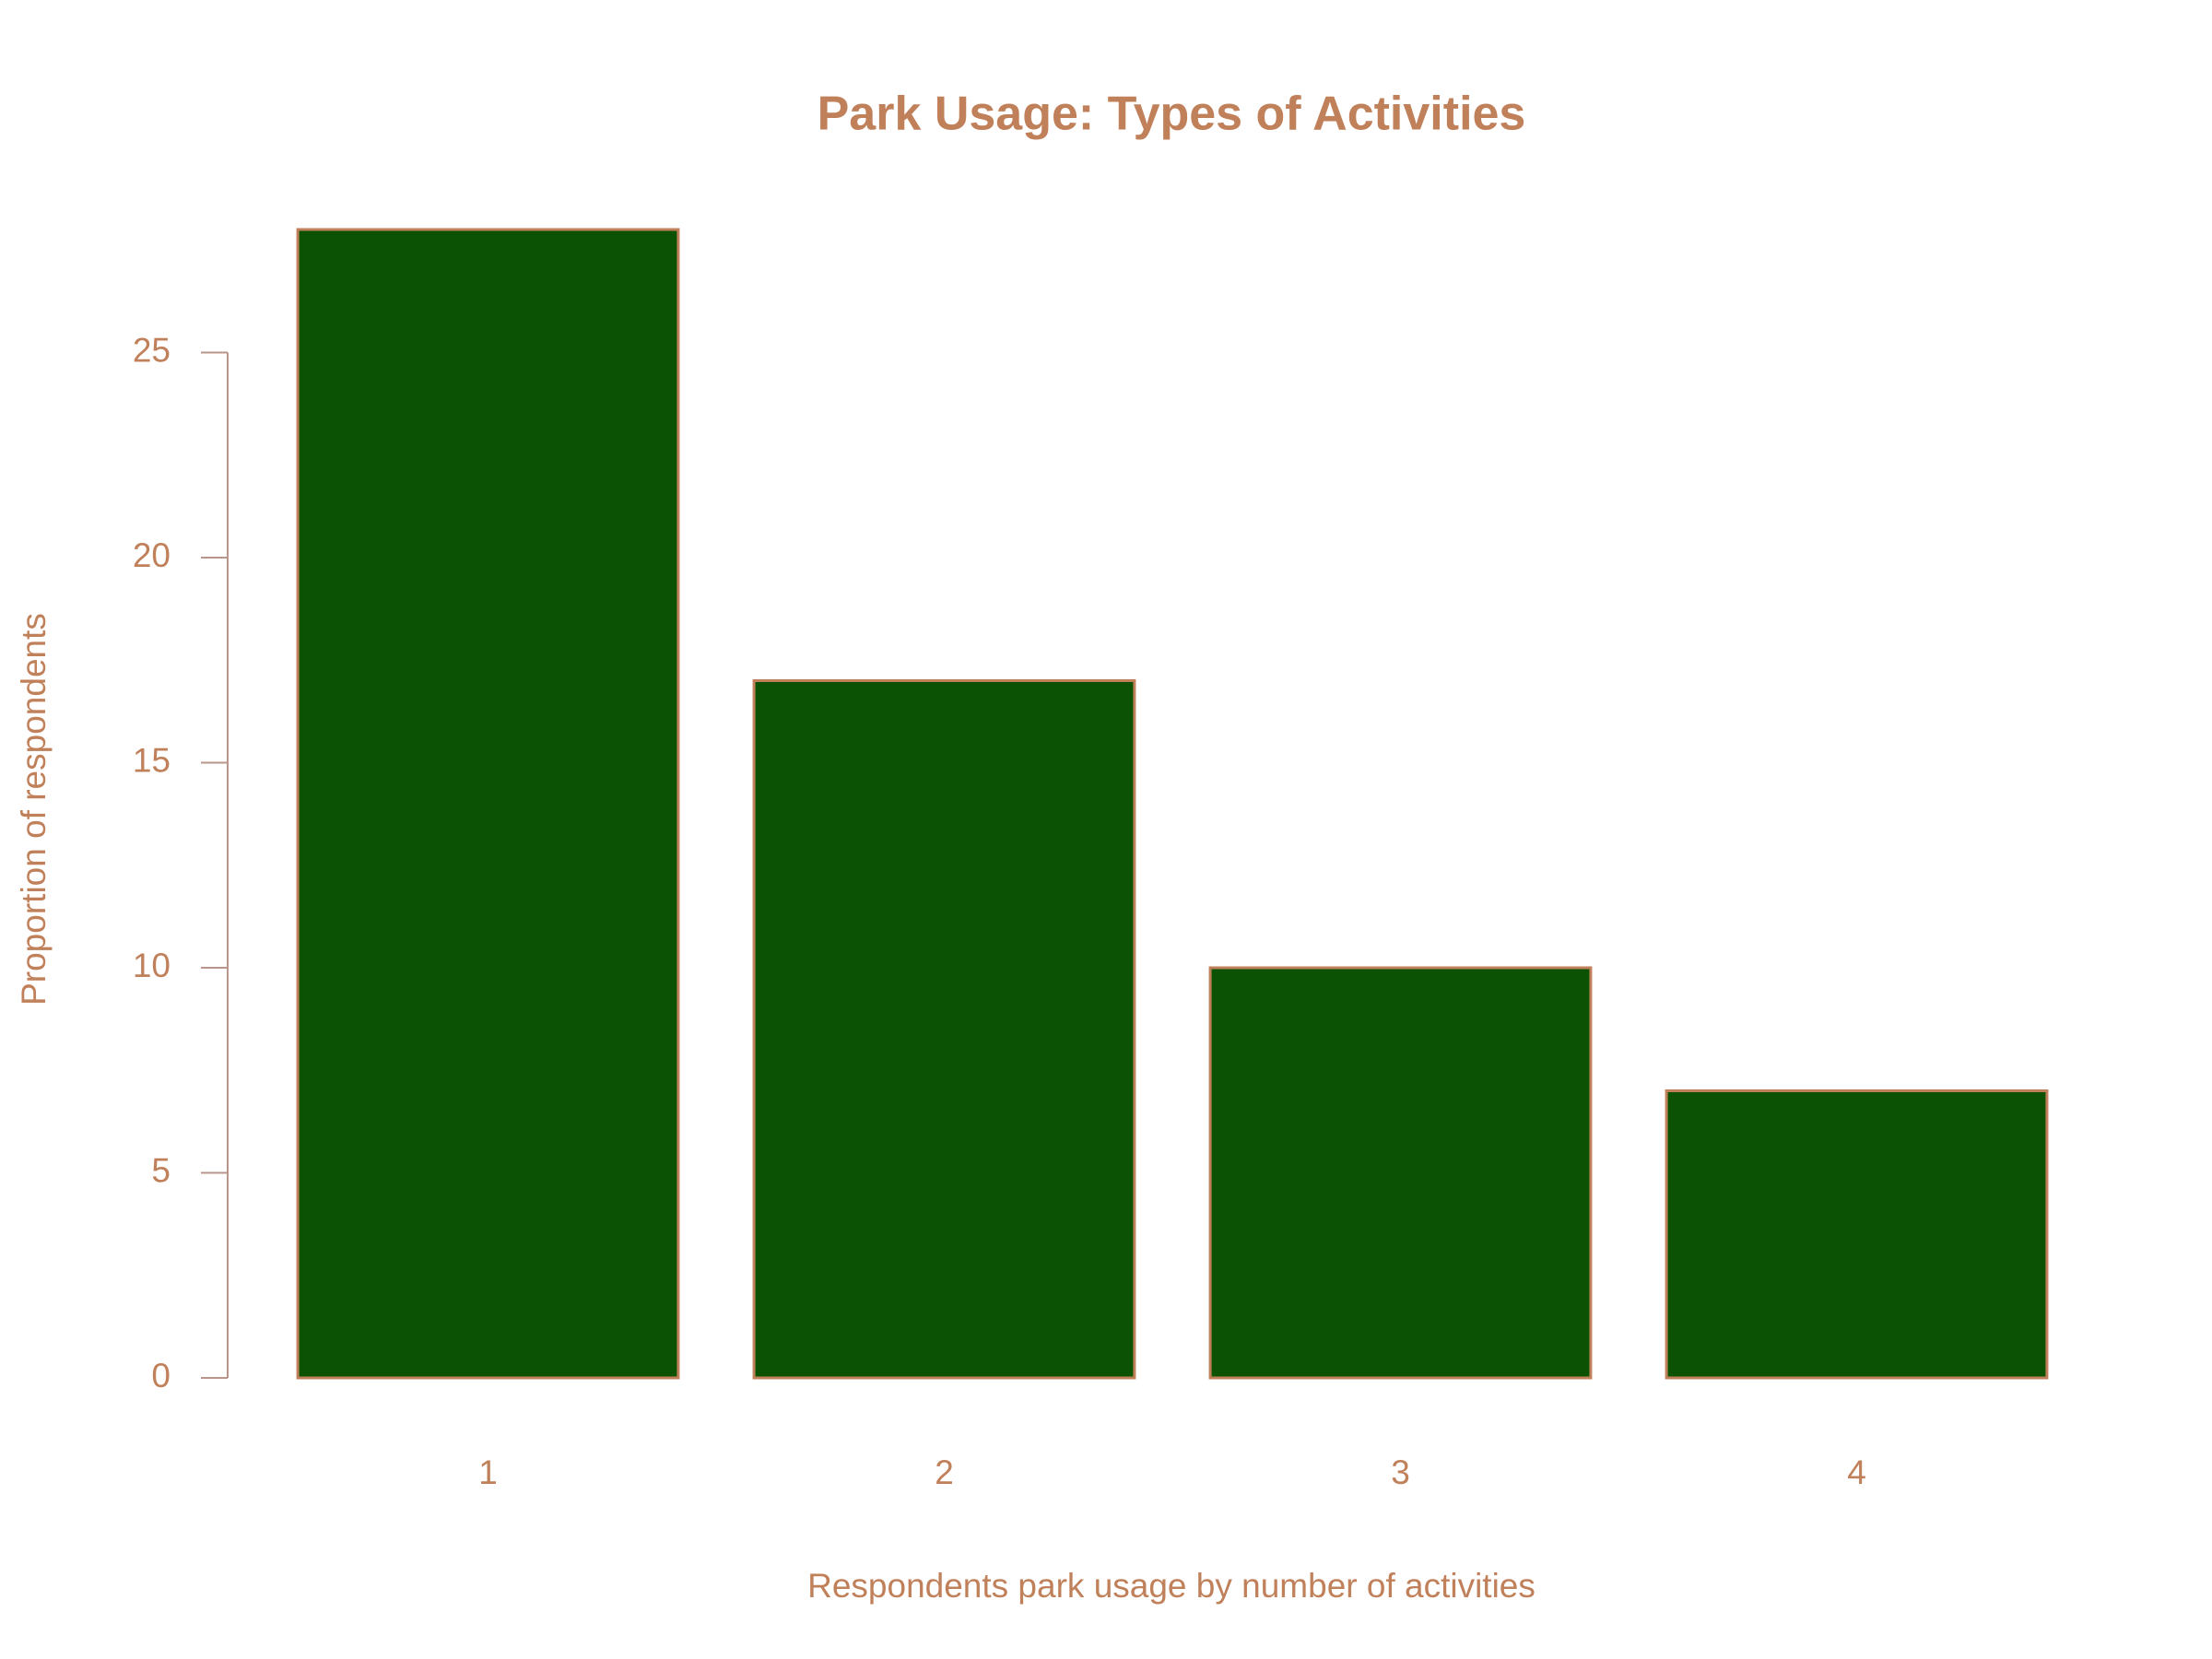  Describe the element at coordinates (1856, 1472) in the screenshot. I see `x-tick-label: 4` at that location.